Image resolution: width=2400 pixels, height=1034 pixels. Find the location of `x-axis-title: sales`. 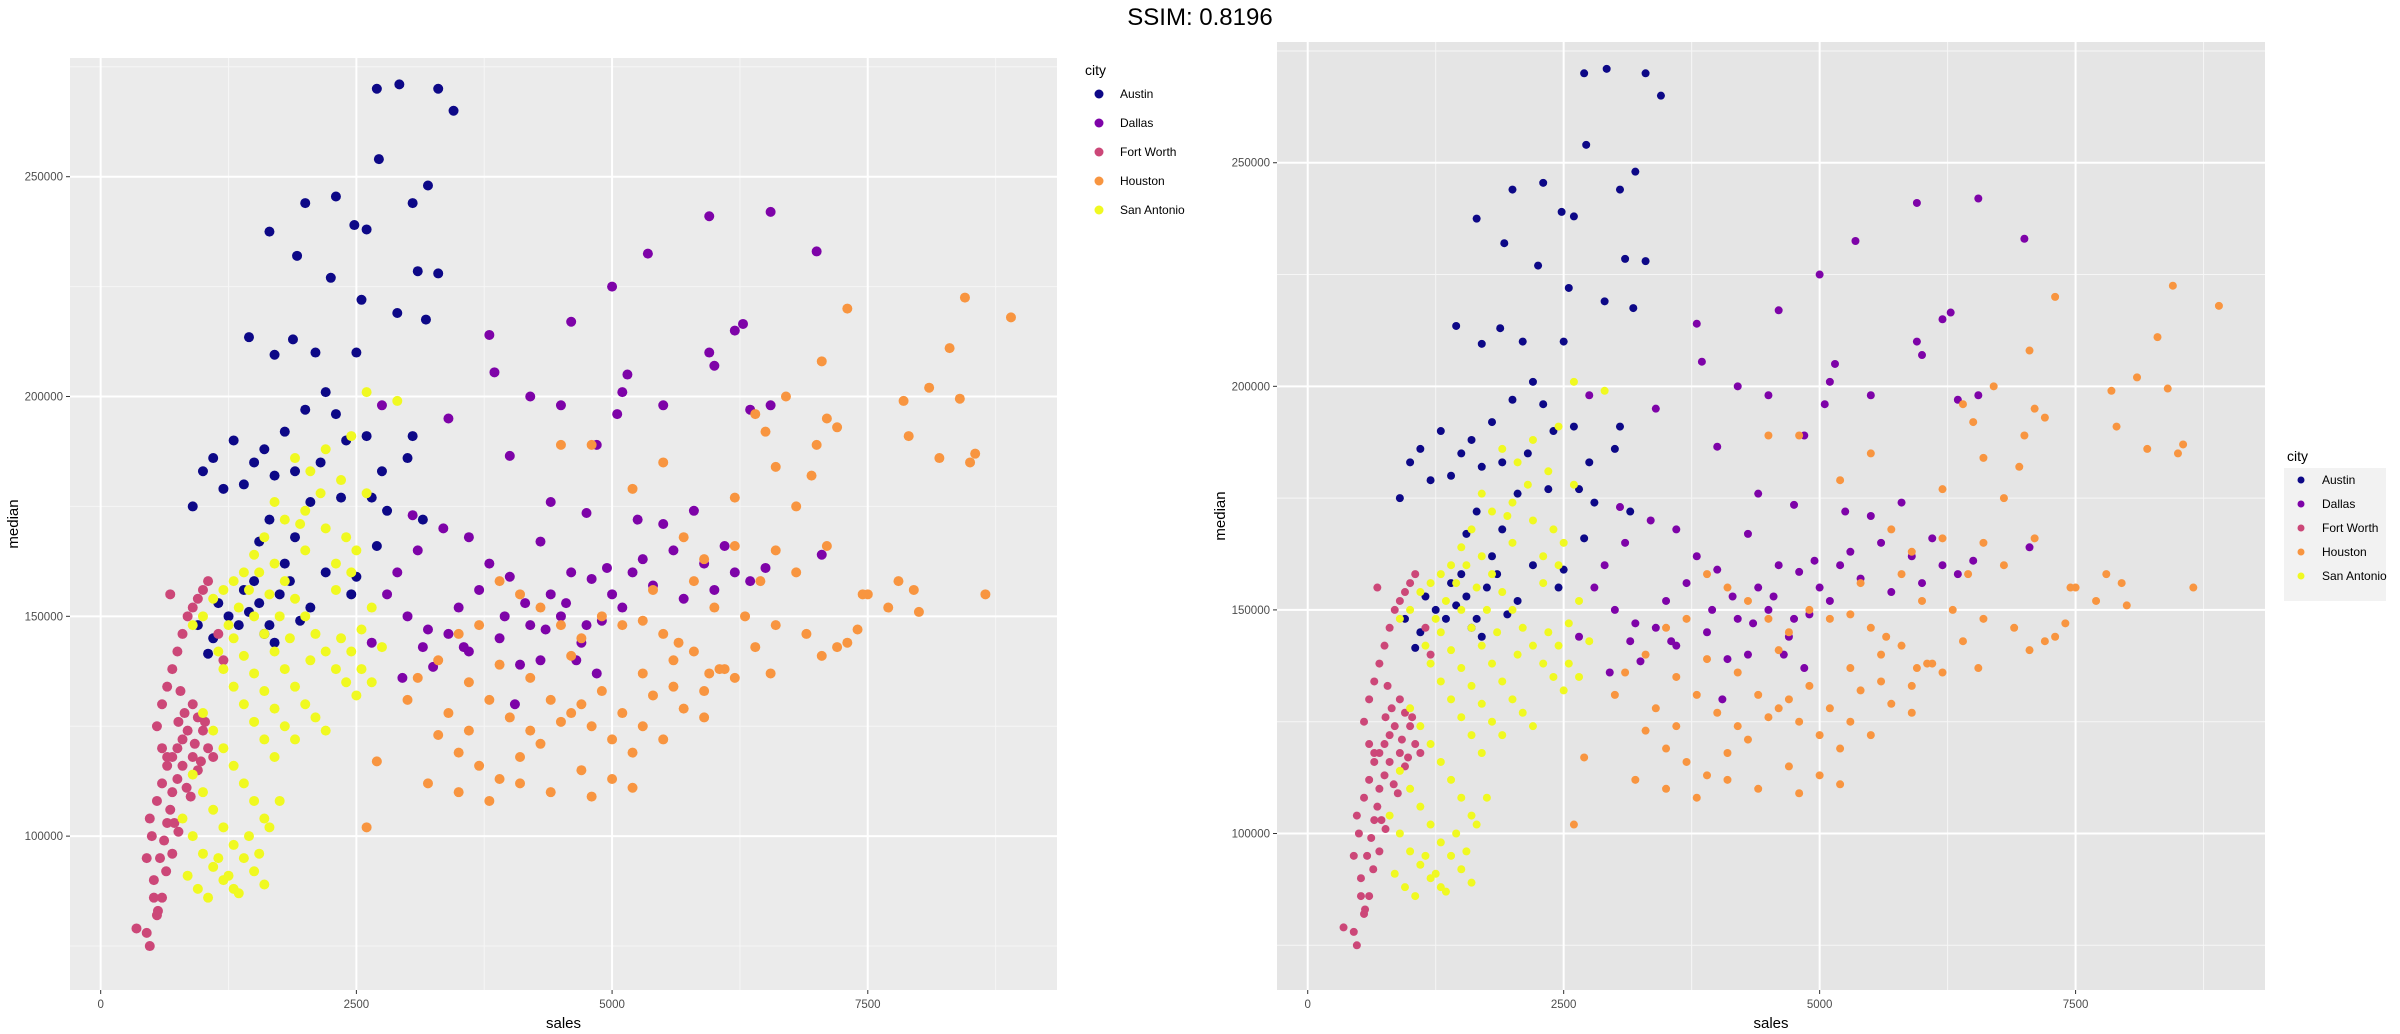

x-axis-title: sales is located at coordinates (563, 1023).